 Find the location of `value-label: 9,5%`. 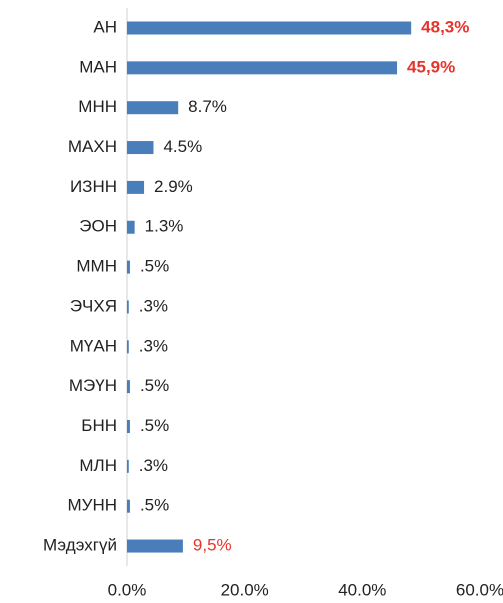

value-label: 9,5% is located at coordinates (212, 545).